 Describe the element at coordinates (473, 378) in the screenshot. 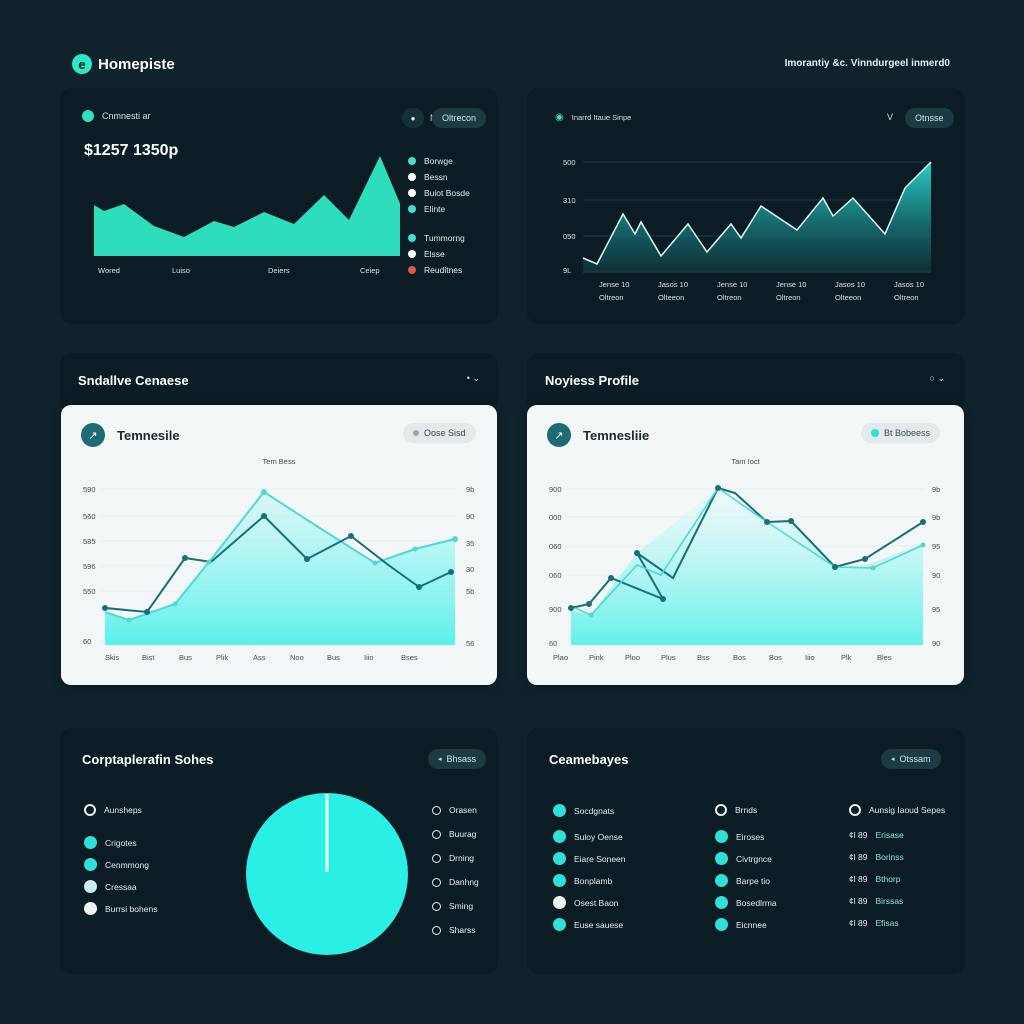

I see `section-controls: • ⌄` at that location.